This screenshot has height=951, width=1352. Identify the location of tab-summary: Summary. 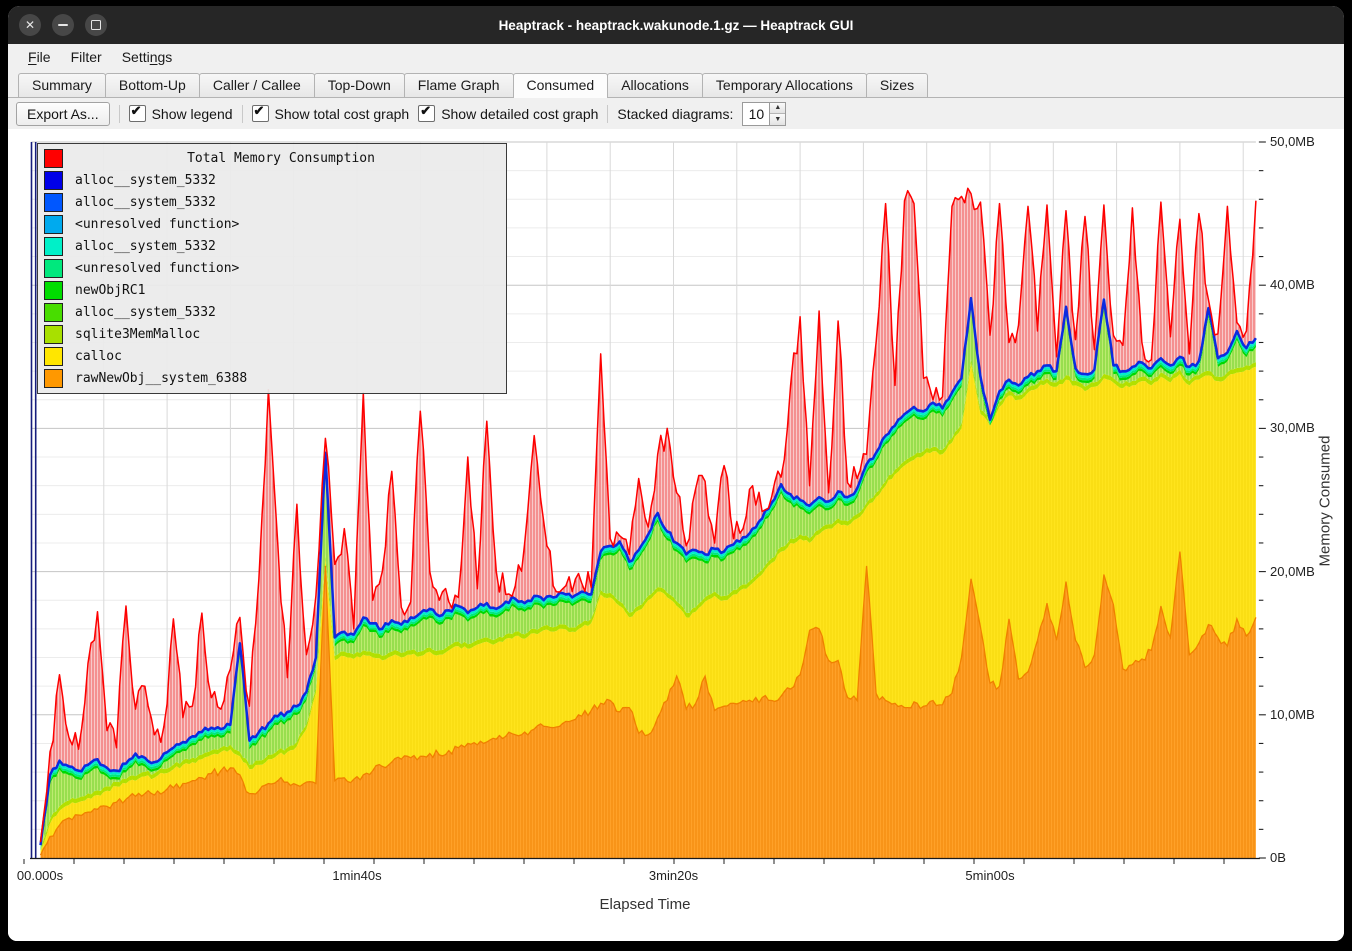
(62, 85).